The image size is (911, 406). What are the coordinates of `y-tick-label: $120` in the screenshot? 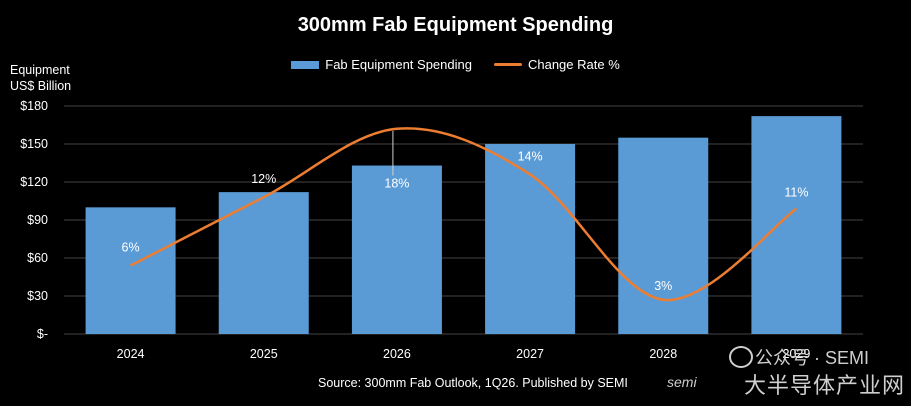 It's located at (34, 182).